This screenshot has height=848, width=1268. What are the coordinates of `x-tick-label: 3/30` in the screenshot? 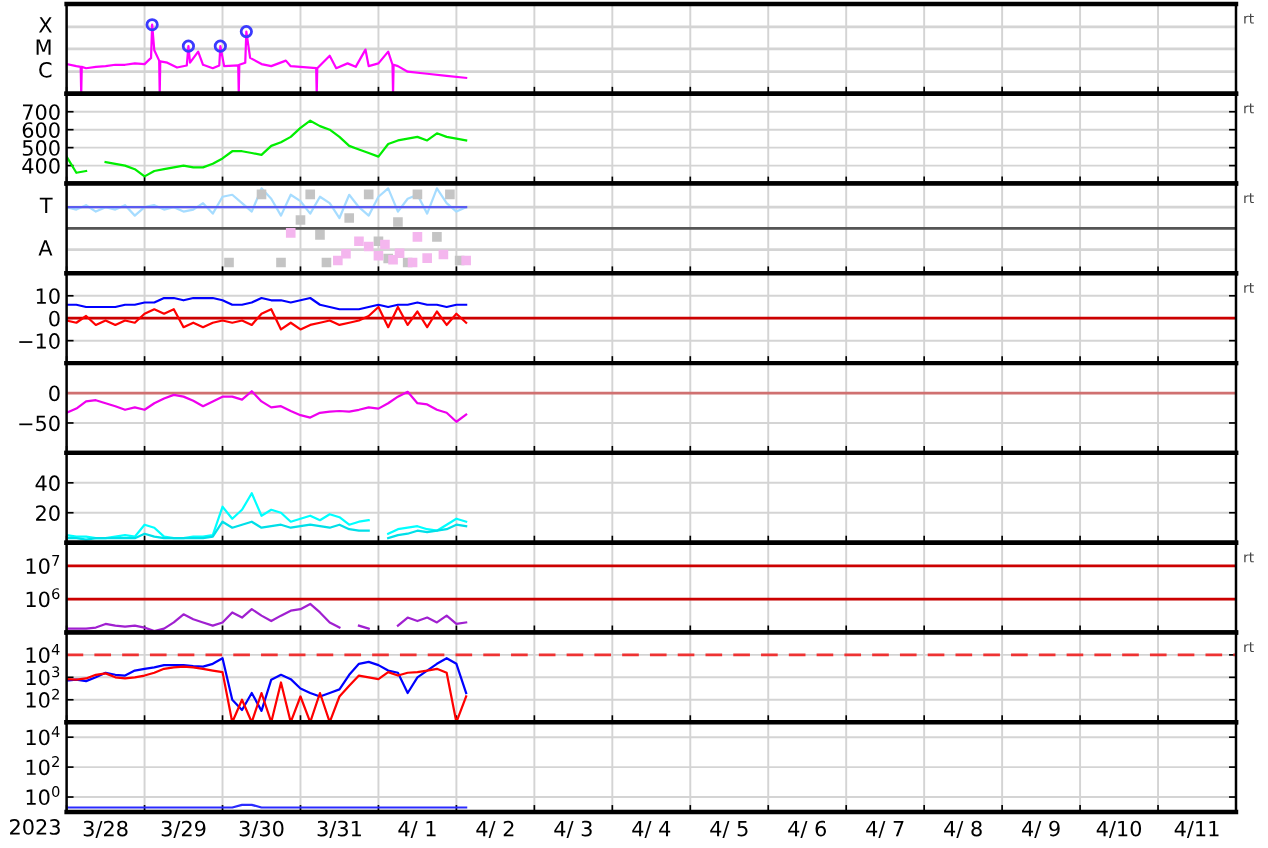 It's located at (261, 829).